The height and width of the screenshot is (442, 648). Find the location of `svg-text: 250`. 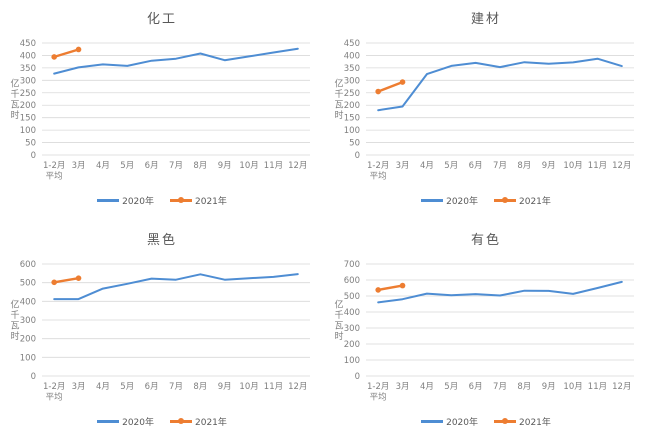

svg-text: 250 is located at coordinates (28, 94).